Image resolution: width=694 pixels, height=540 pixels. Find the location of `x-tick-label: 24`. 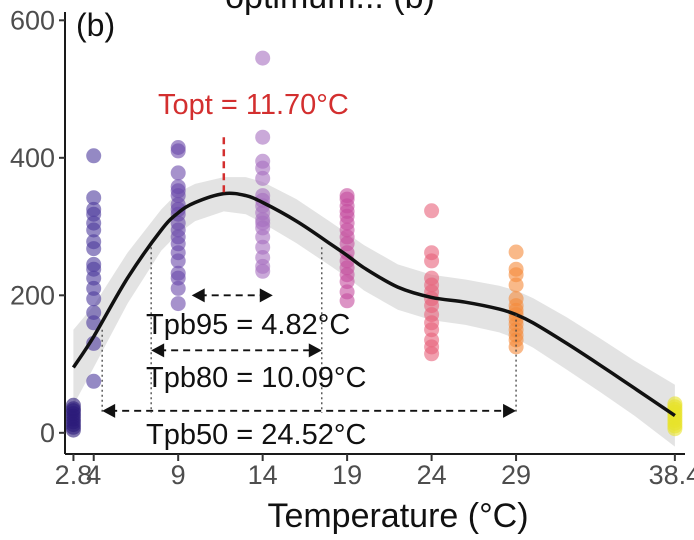

x-tick-label: 24 is located at coordinates (432, 475).